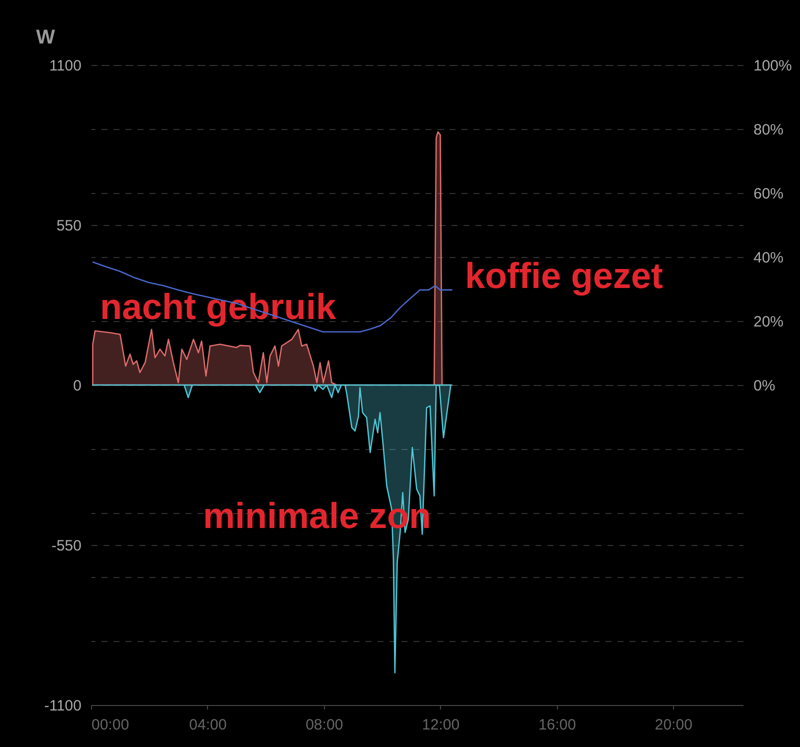 This screenshot has height=747, width=800. What do you see at coordinates (69, 226) in the screenshot?
I see `y-tick-label: 550` at bounding box center [69, 226].